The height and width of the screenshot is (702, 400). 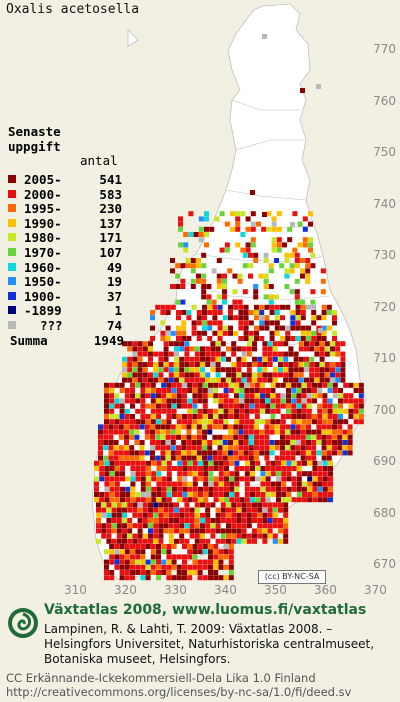 I want to click on footer-title: Växtatlas 2008, www.luomus.fi/vaxtatlas, so click(x=205, y=610).